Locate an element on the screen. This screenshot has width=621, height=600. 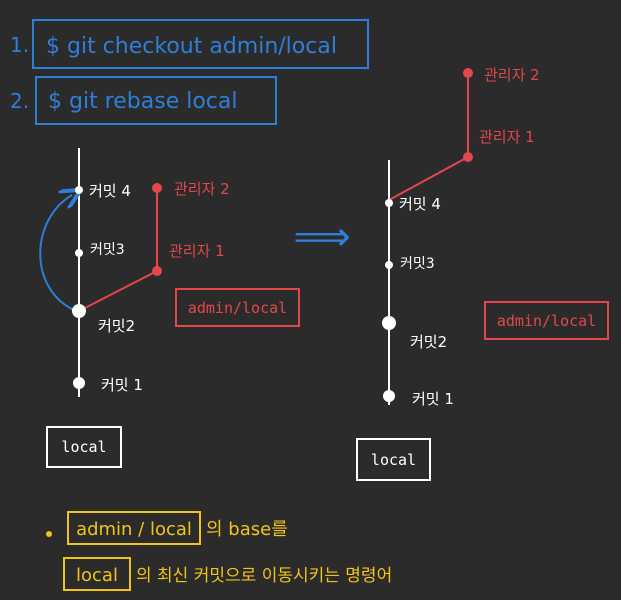
before-admin-1-label: 관리자 1 is located at coordinates (197, 251).